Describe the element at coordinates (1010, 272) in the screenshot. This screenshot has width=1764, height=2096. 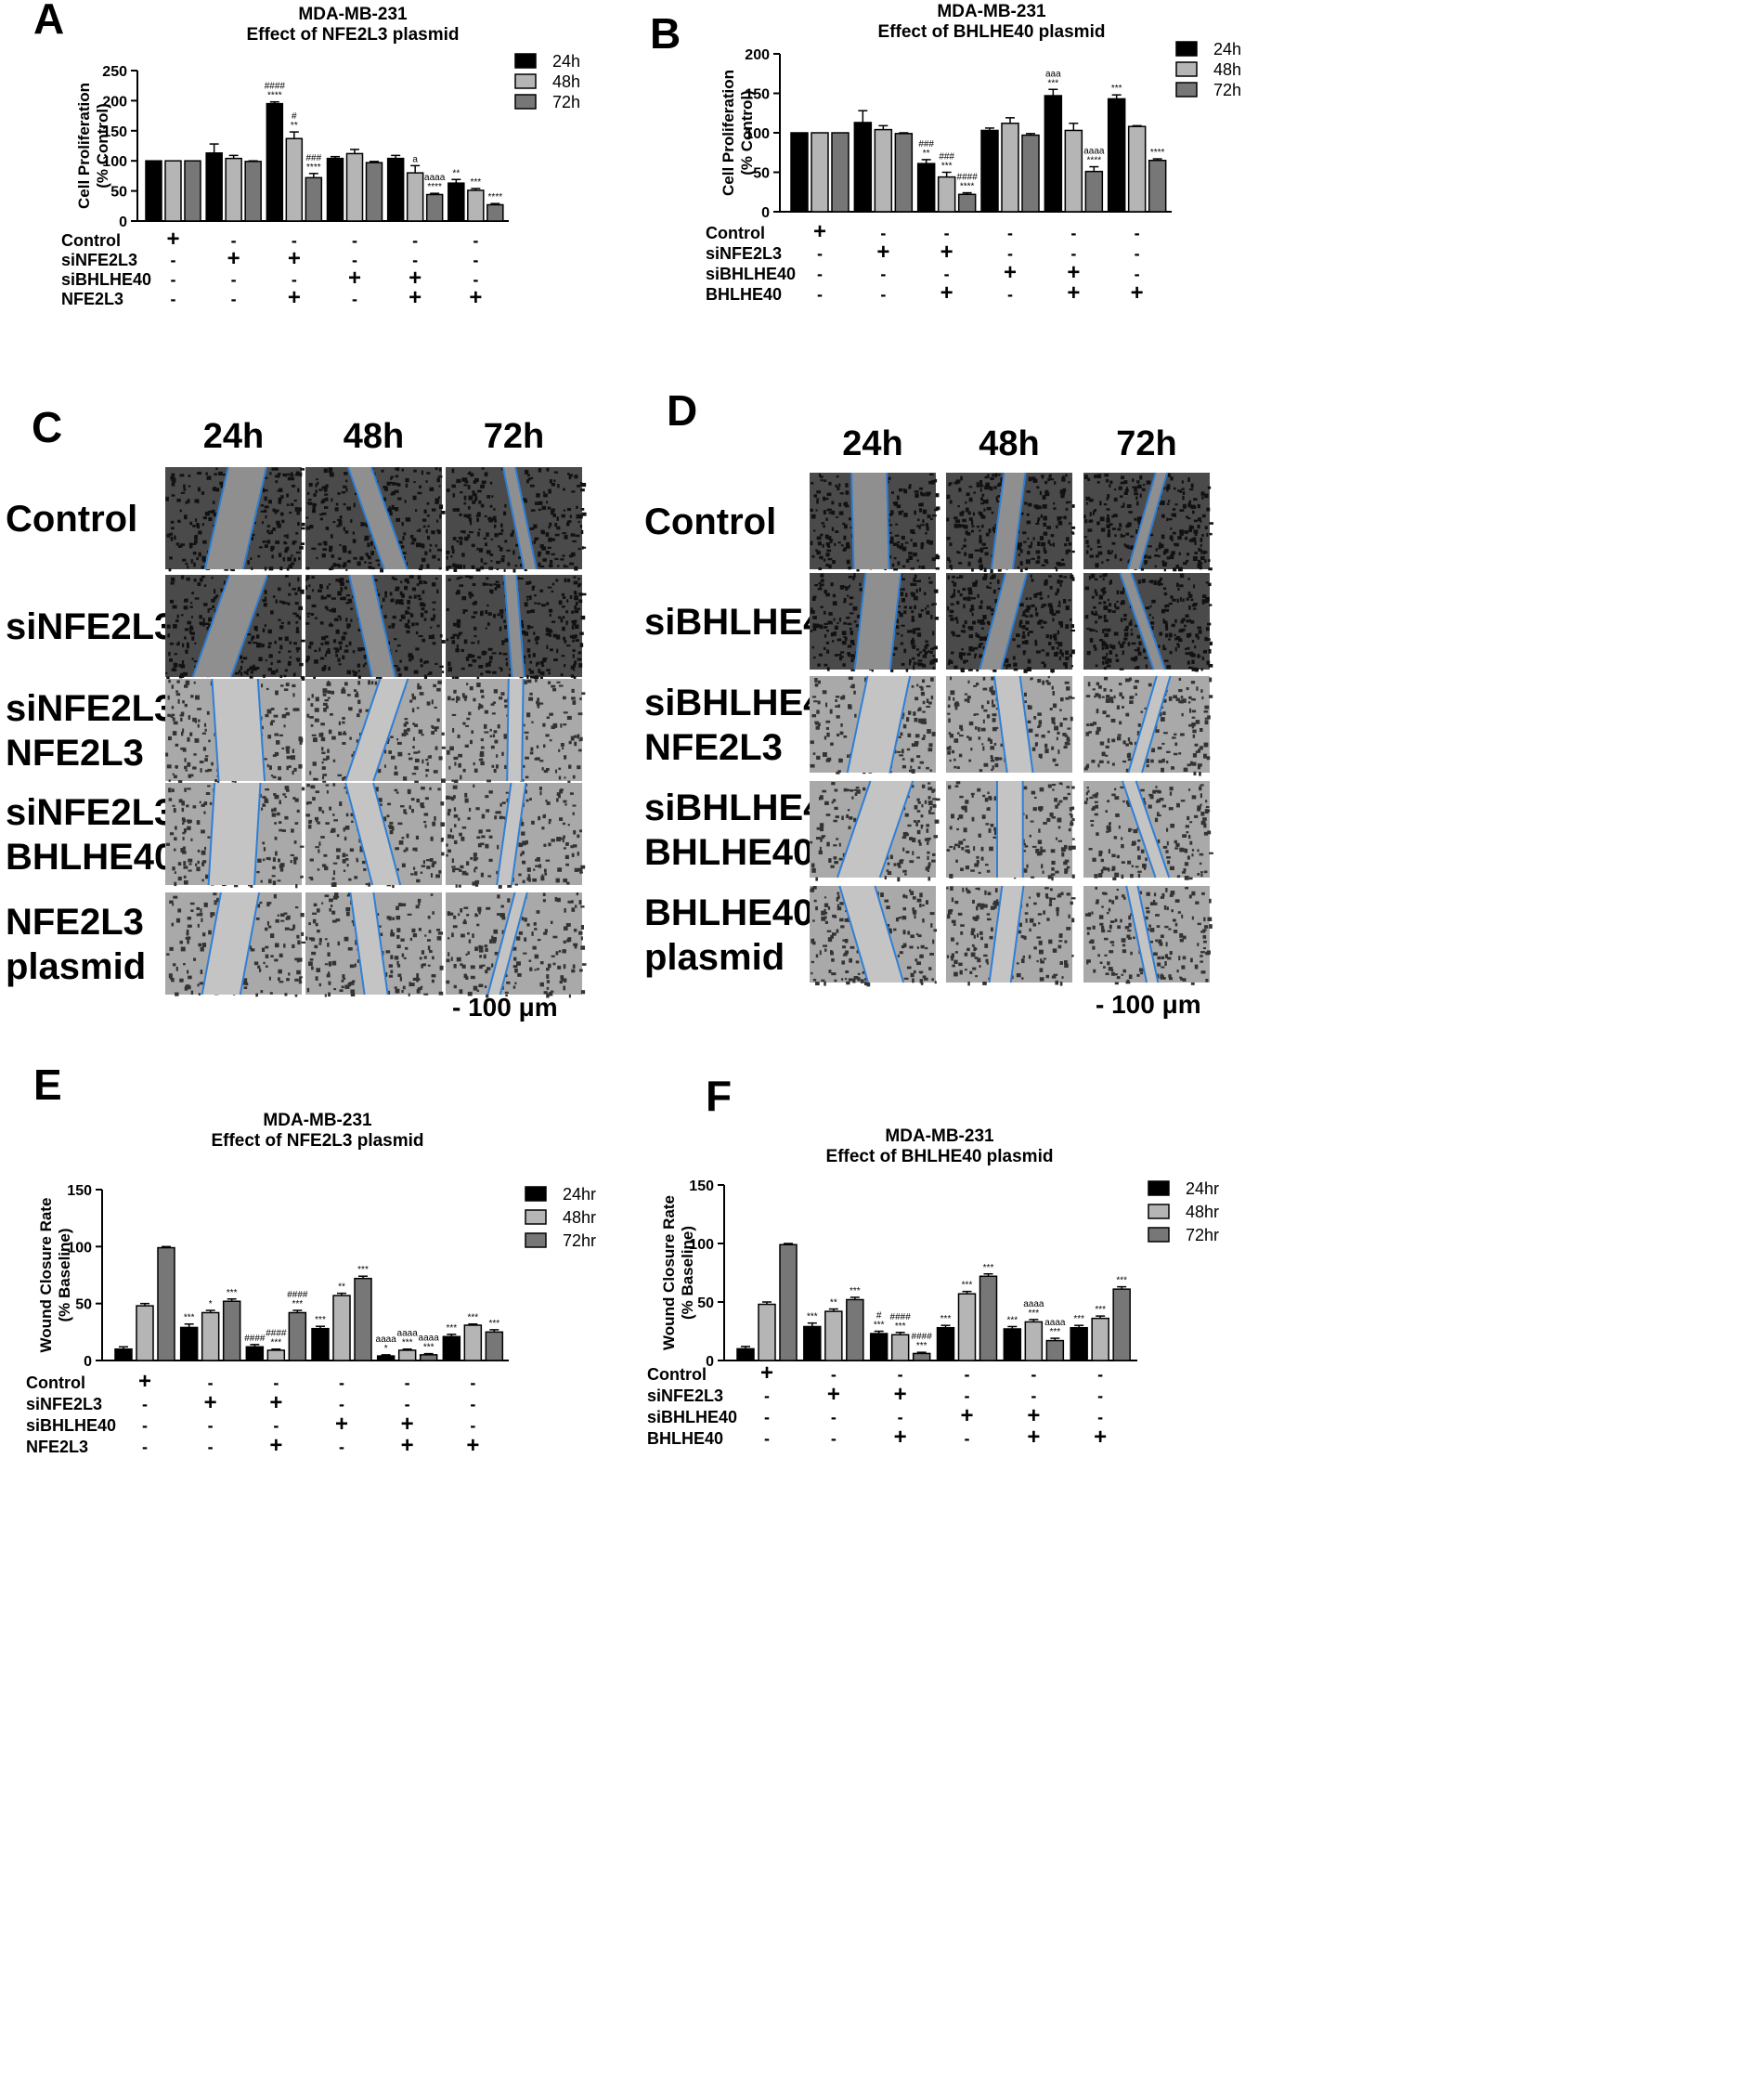
I see `condition-mark-b: +` at that location.